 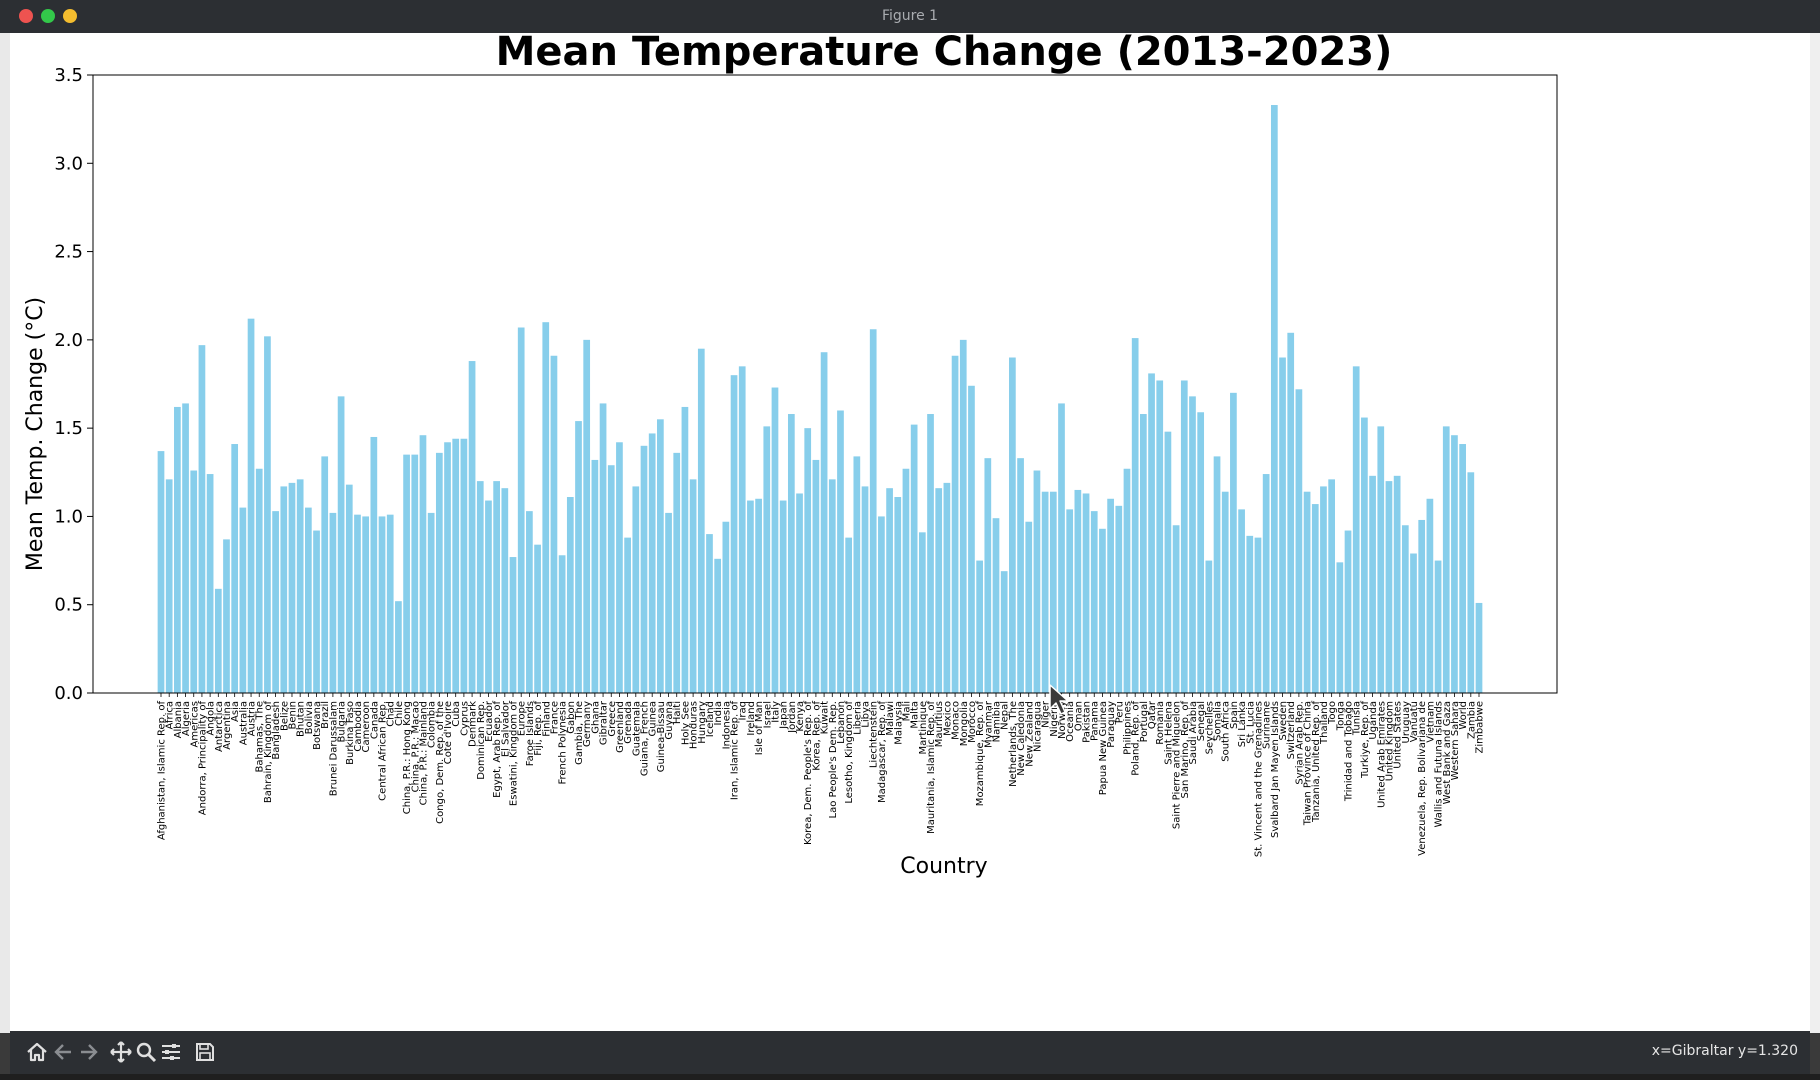 I want to click on configure-subplots-icon, so click(x=171, y=1052).